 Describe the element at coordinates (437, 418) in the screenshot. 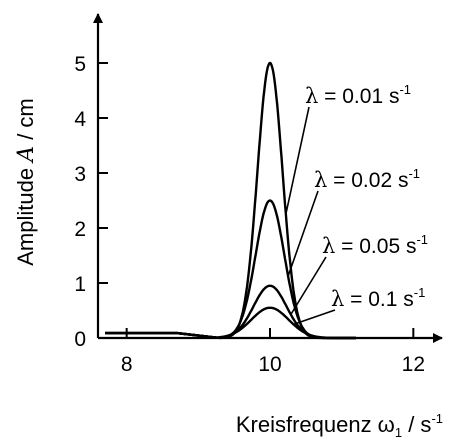

I see `x-axis-label-sup: -1` at that location.